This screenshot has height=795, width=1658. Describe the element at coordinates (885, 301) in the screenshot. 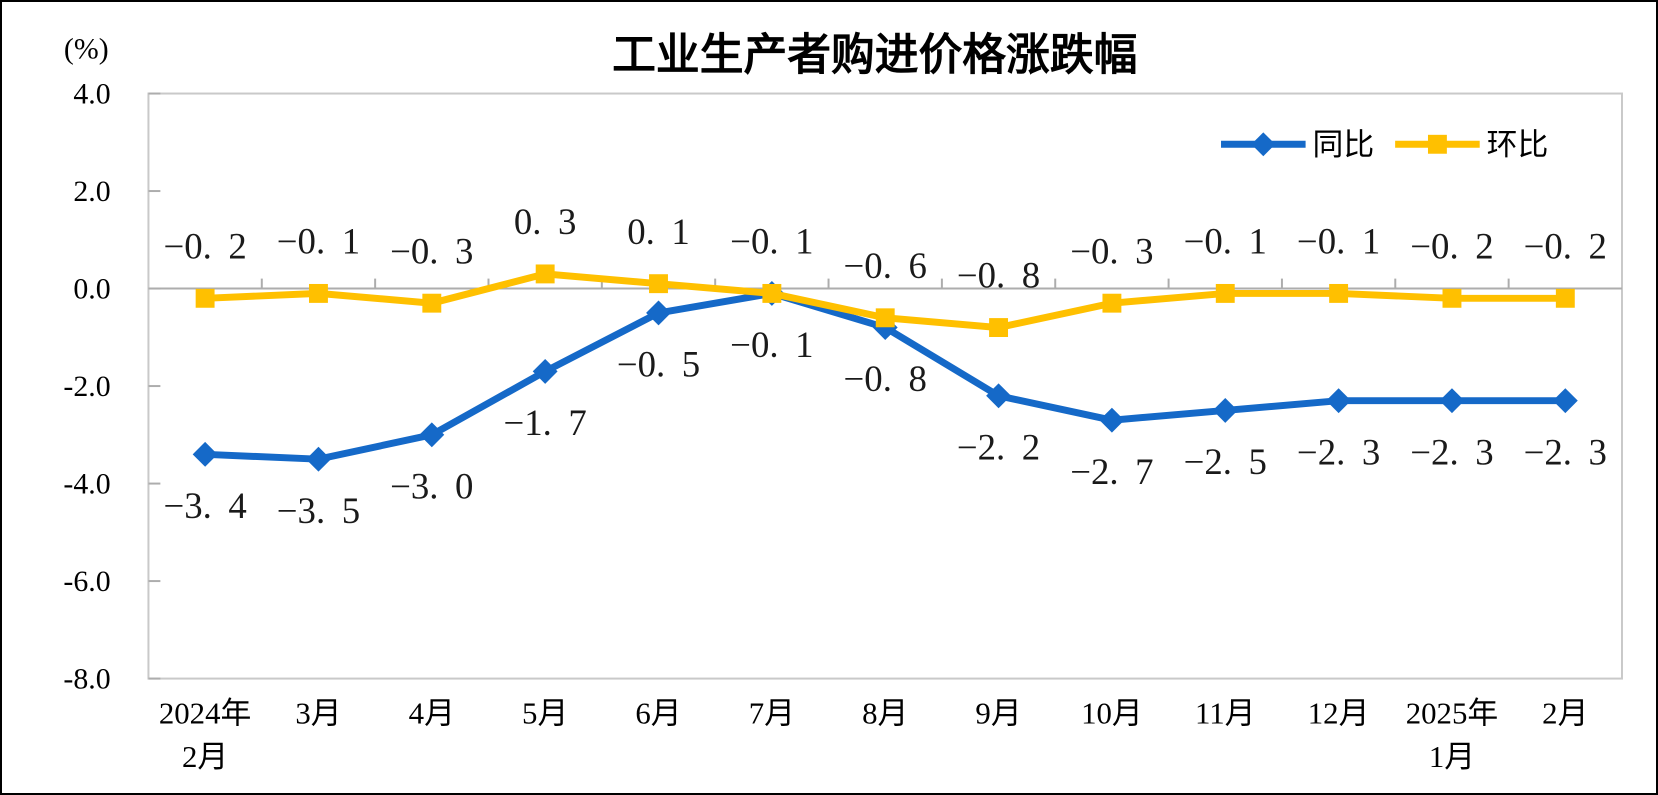

I see `series-huanbi` at that location.